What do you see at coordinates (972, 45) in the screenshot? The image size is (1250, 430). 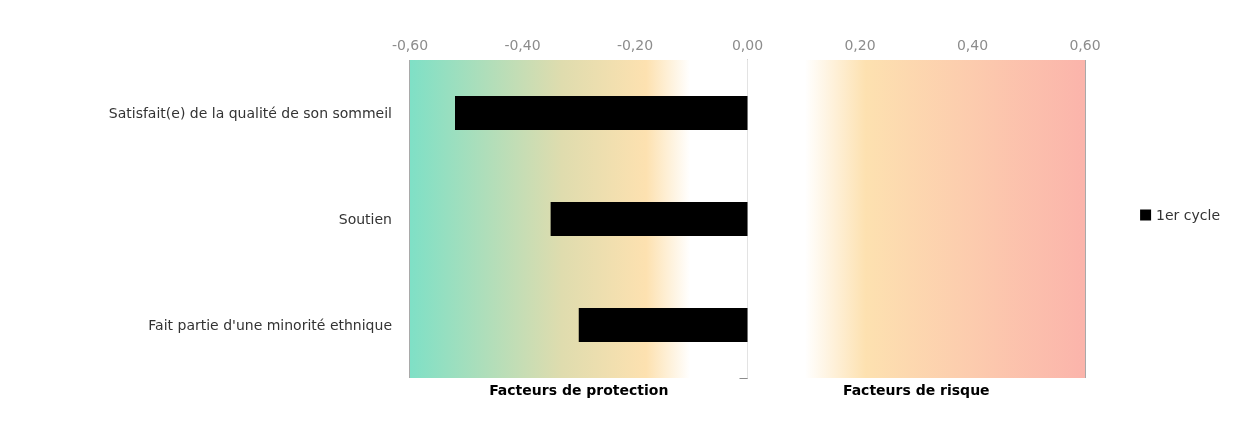 I see `x-tick-label: 0,40` at bounding box center [972, 45].